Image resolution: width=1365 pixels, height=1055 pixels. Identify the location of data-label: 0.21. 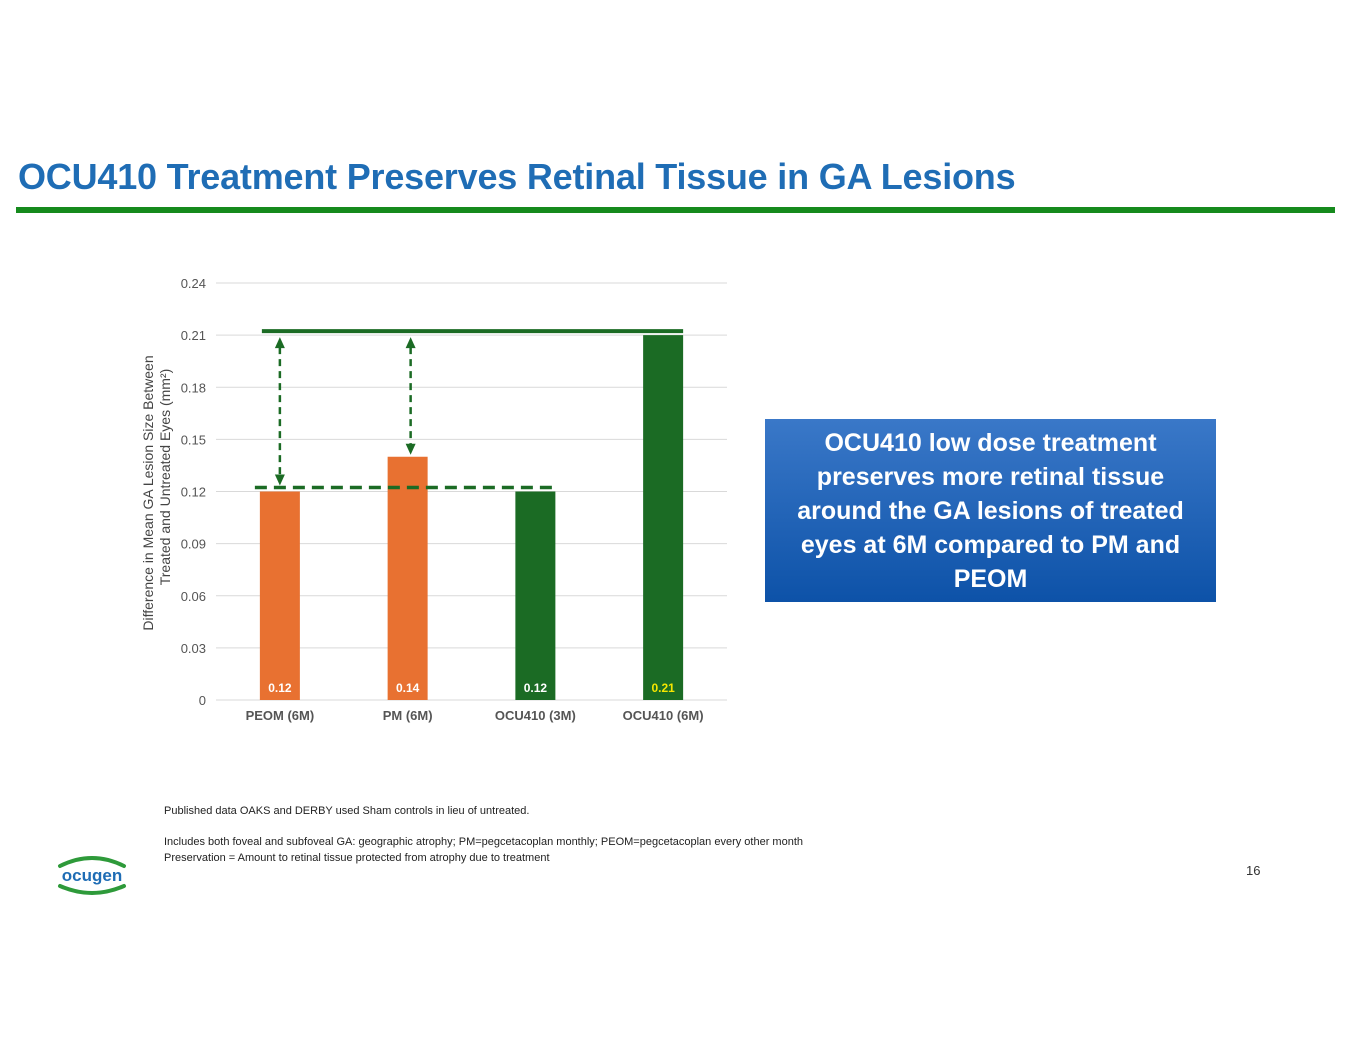
(663, 688).